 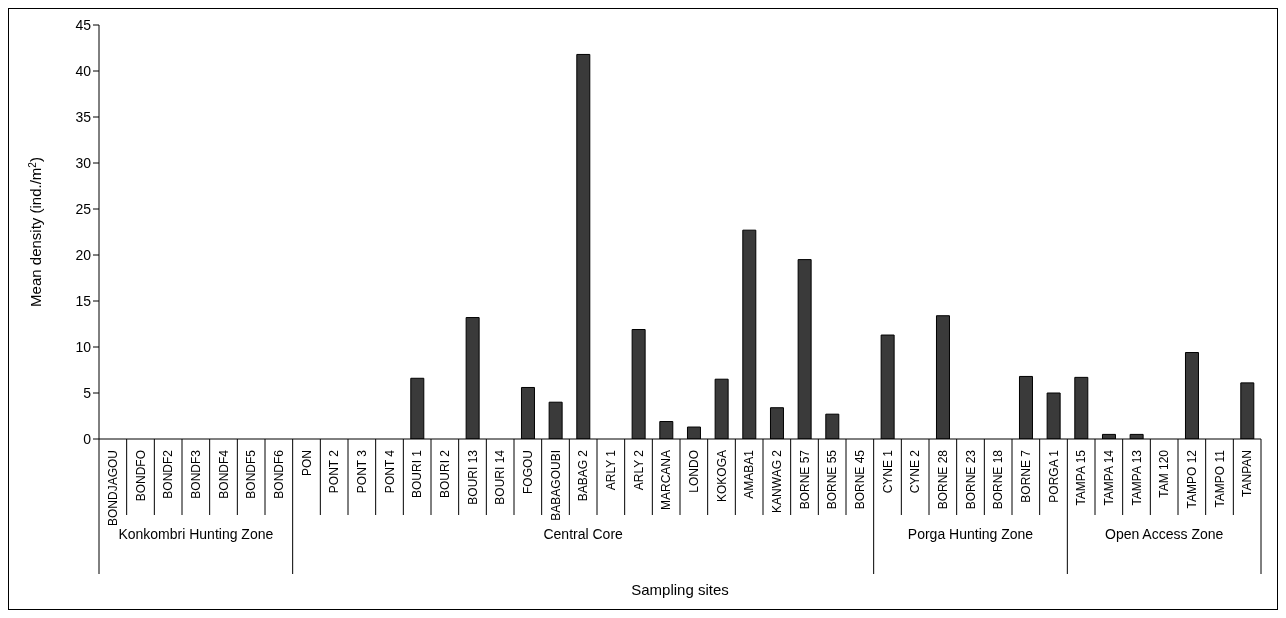 What do you see at coordinates (1164, 534) in the screenshot?
I see `text: Open Access Zone` at bounding box center [1164, 534].